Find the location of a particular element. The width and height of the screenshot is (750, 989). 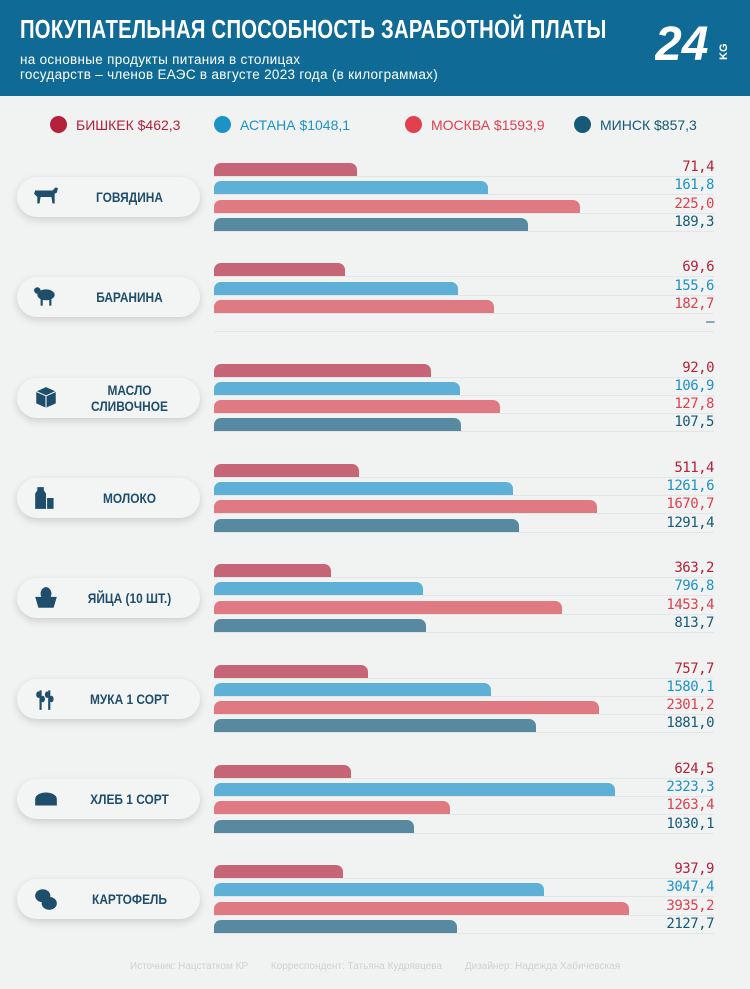

legend-item: АСТАНА $1048,1 is located at coordinates (282, 124).